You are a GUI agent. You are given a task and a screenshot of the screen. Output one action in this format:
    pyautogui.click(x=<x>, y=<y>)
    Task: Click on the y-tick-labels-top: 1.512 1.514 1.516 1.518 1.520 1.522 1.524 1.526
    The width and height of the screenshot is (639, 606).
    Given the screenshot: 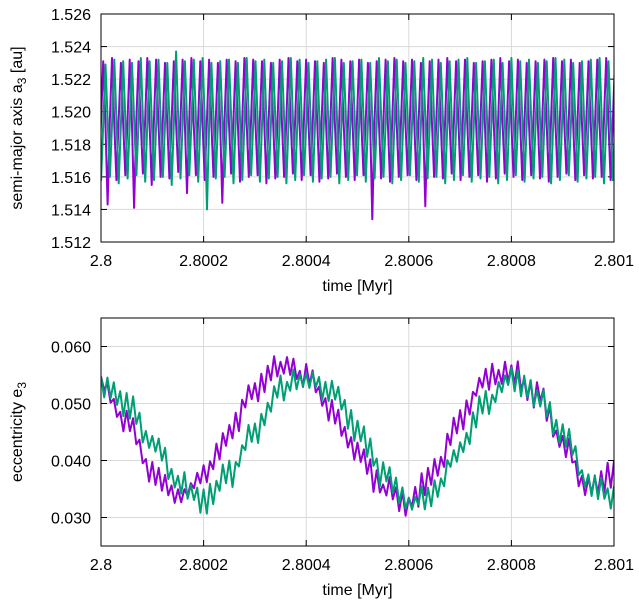 What is the action you would take?
    pyautogui.click(x=71, y=129)
    